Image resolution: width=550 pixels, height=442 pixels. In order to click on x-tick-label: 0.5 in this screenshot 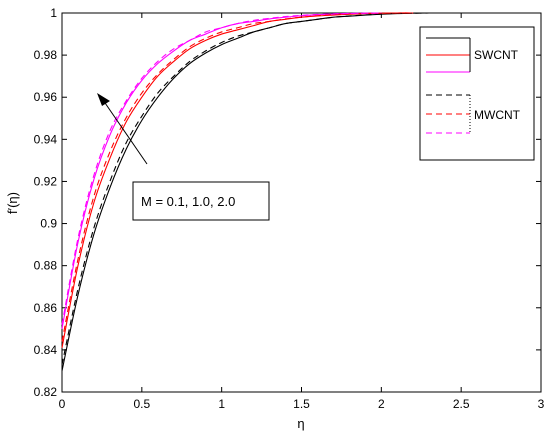, I will do `click(141, 404)`.